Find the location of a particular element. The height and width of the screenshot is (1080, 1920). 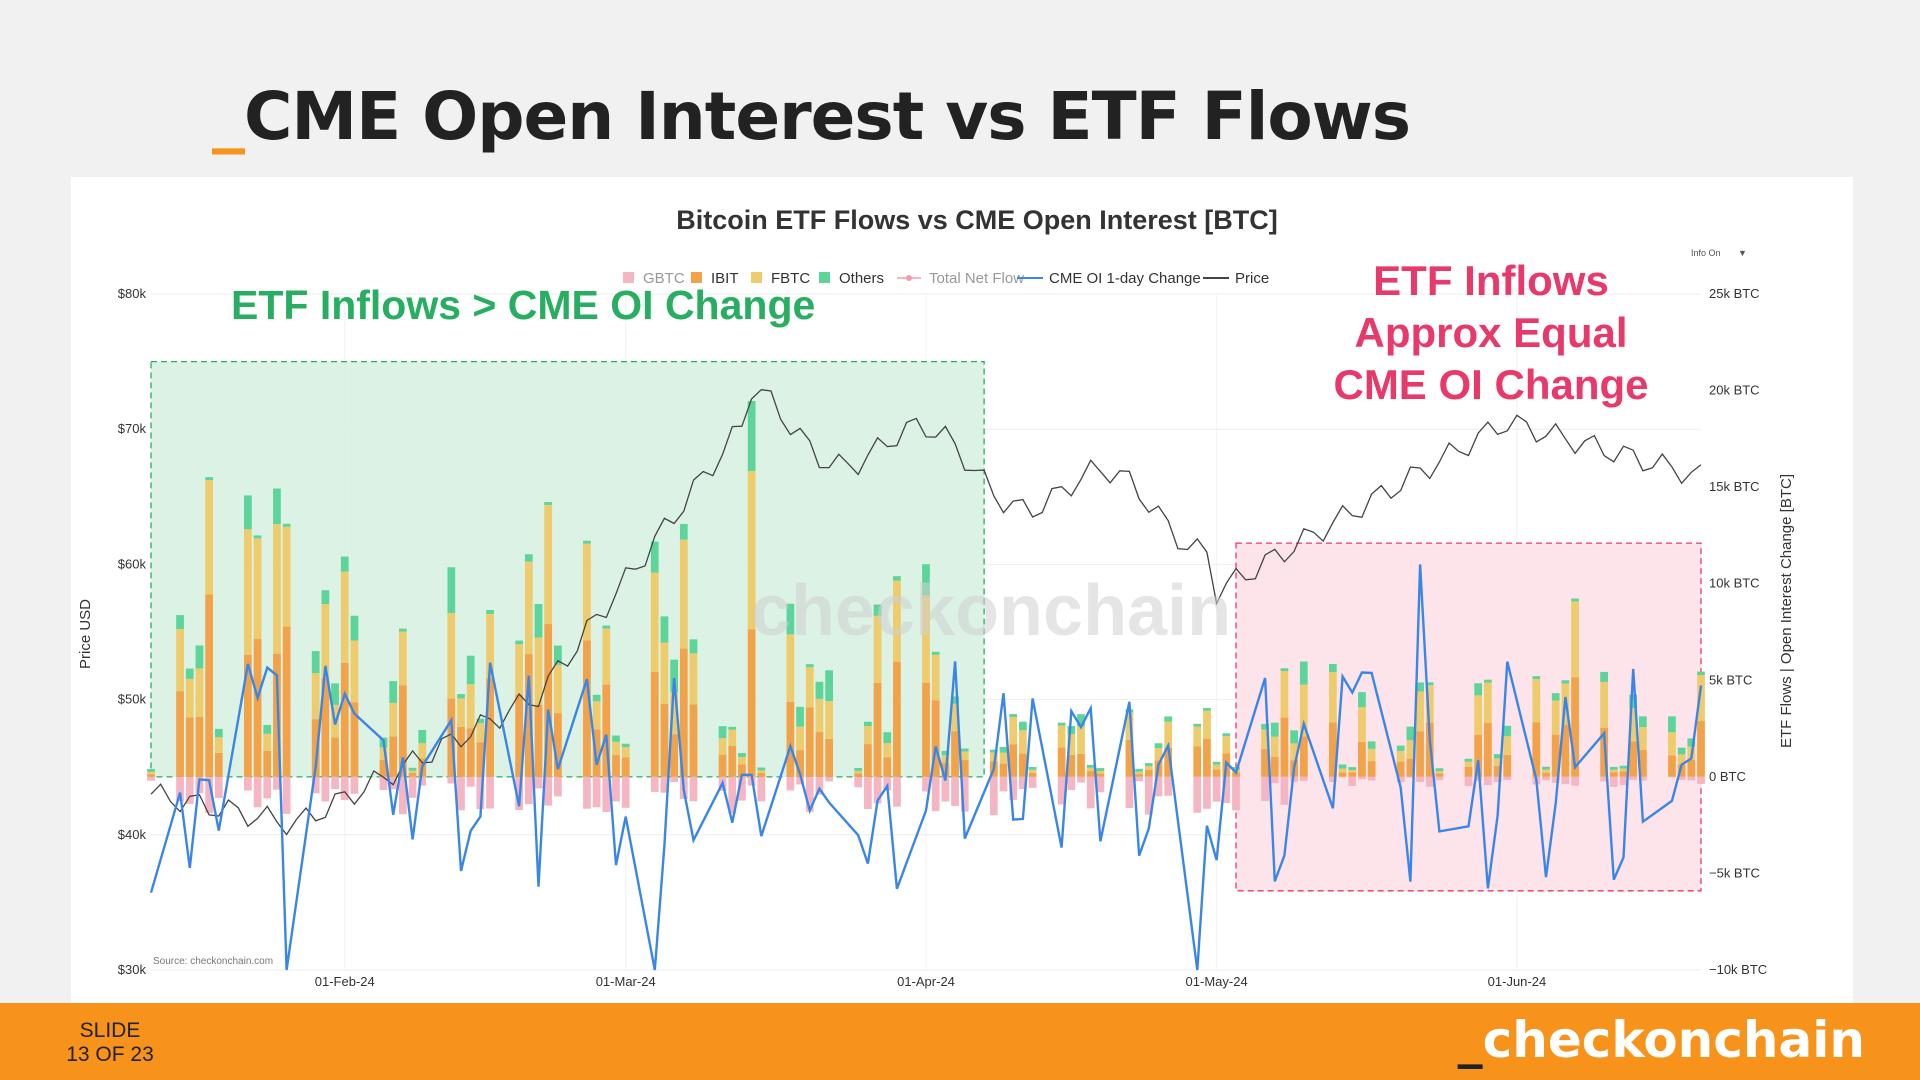

legend-item-ibit: IBIT is located at coordinates (715, 278).